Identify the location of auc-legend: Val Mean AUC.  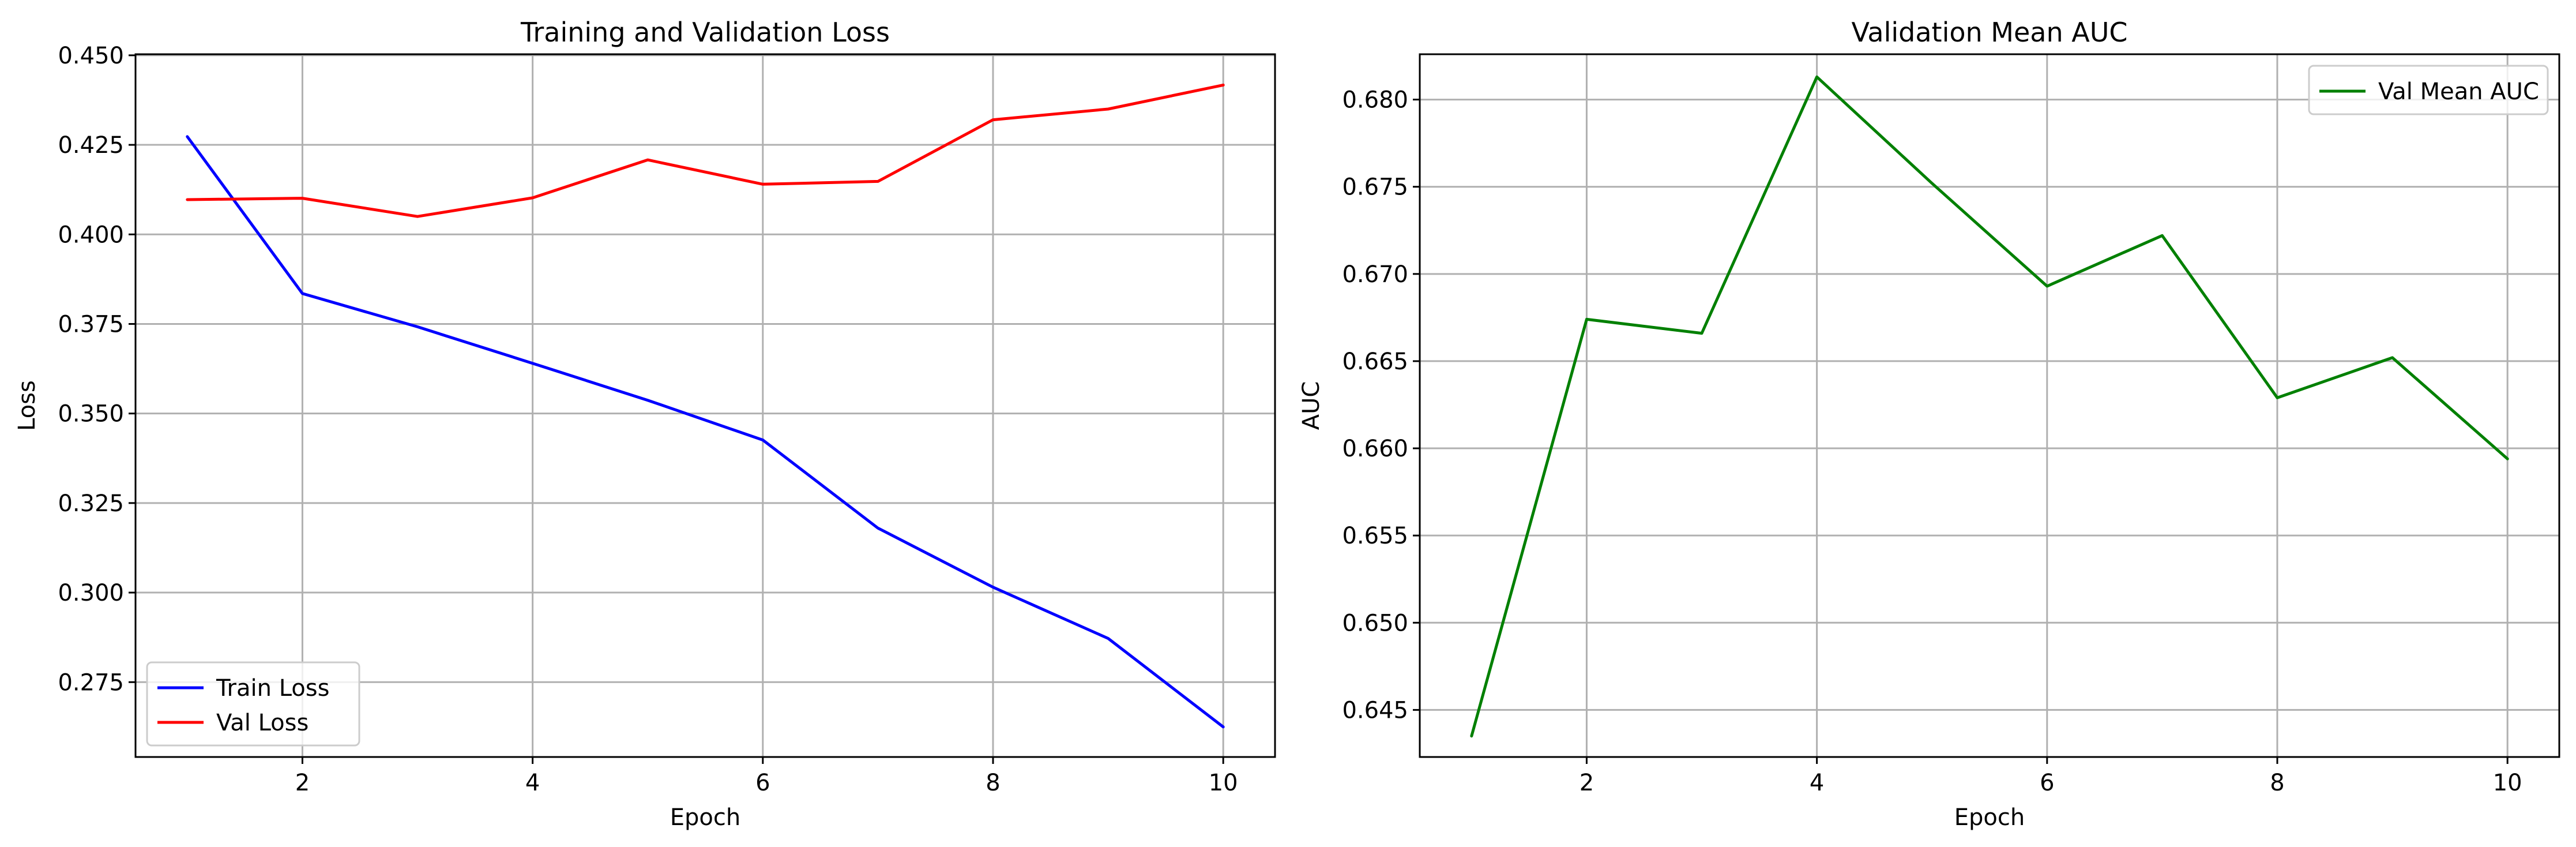
(2428, 90).